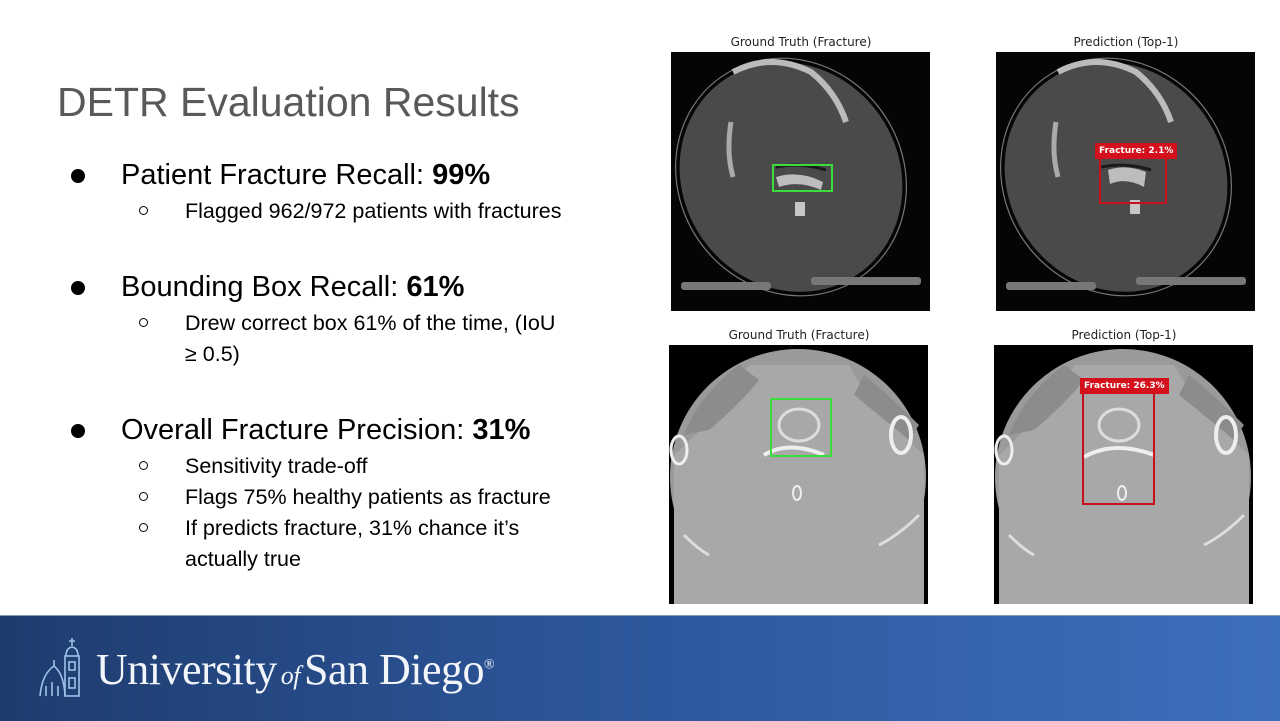  What do you see at coordinates (243, 559) in the screenshot?
I see `sub-bullet-continuation: actually true` at bounding box center [243, 559].